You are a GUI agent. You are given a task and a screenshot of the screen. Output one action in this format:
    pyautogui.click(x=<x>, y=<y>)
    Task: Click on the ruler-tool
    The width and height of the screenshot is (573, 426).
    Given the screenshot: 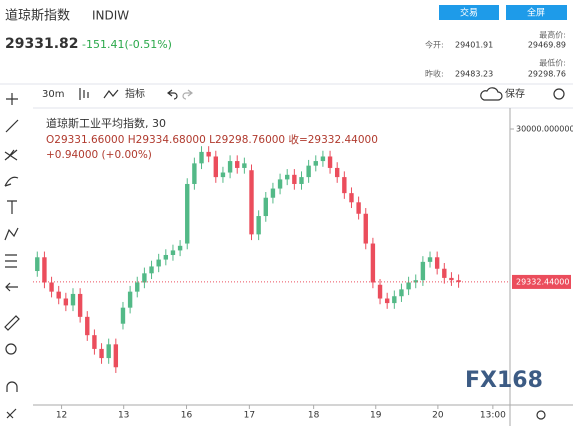 What is the action you would take?
    pyautogui.click(x=12, y=323)
    